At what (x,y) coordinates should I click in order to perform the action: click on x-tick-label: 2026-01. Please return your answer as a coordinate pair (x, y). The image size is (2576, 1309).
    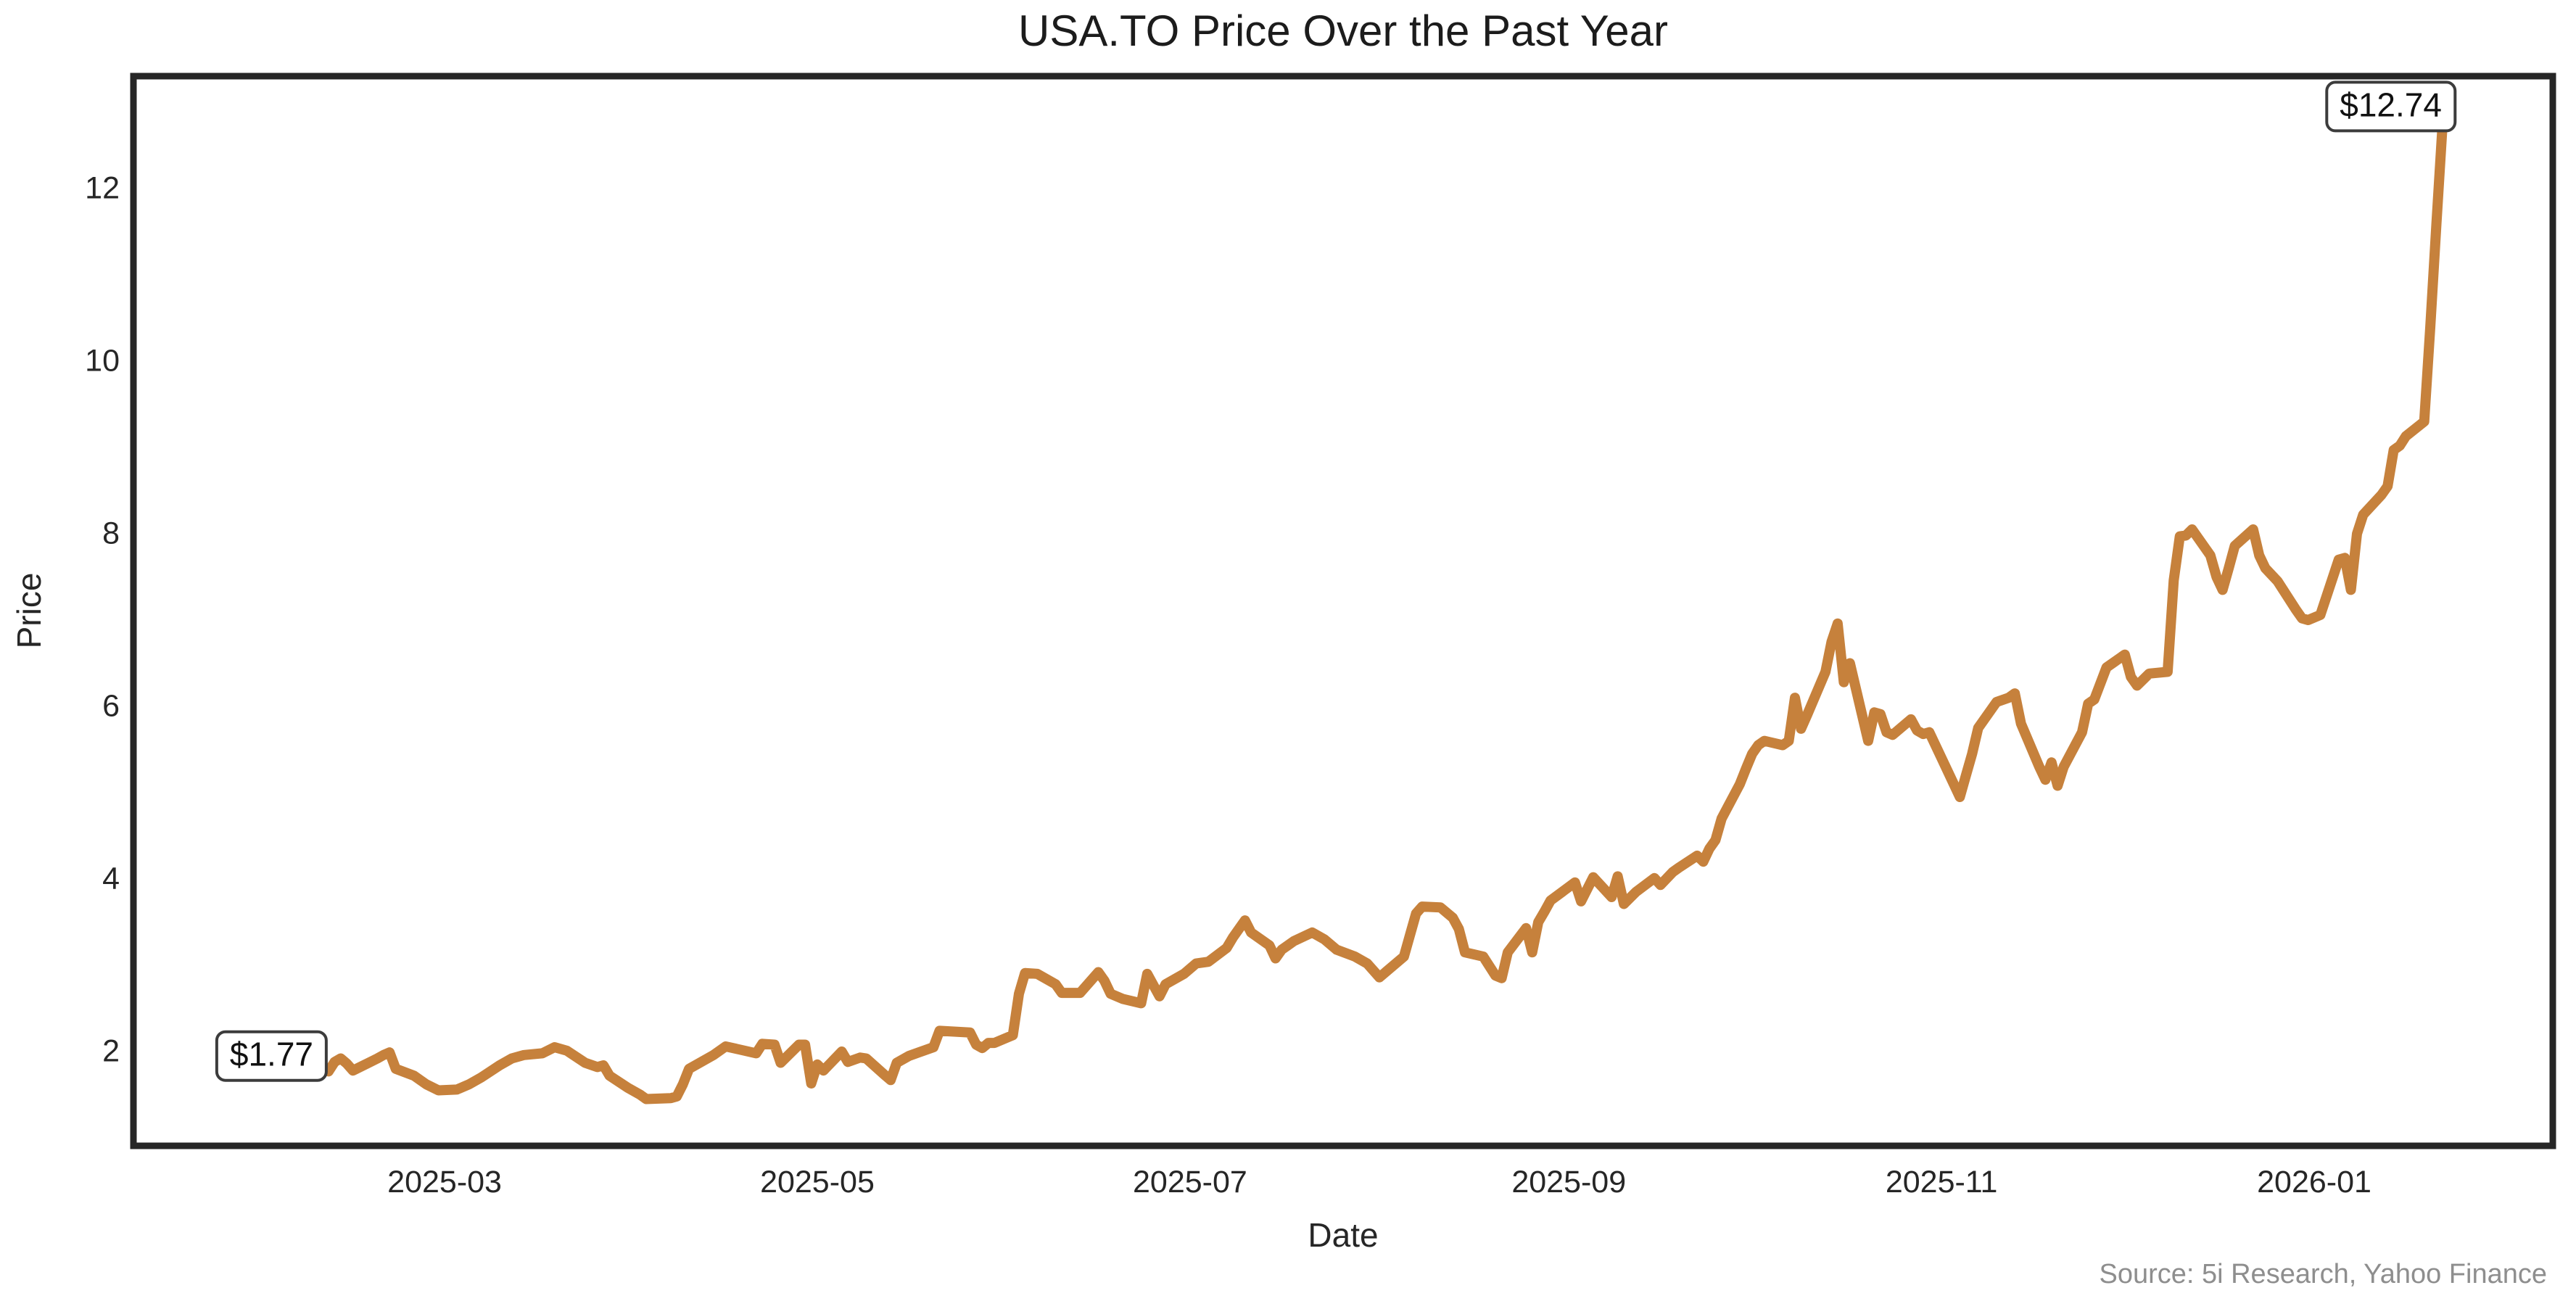
    Looking at the image, I should click on (2314, 1182).